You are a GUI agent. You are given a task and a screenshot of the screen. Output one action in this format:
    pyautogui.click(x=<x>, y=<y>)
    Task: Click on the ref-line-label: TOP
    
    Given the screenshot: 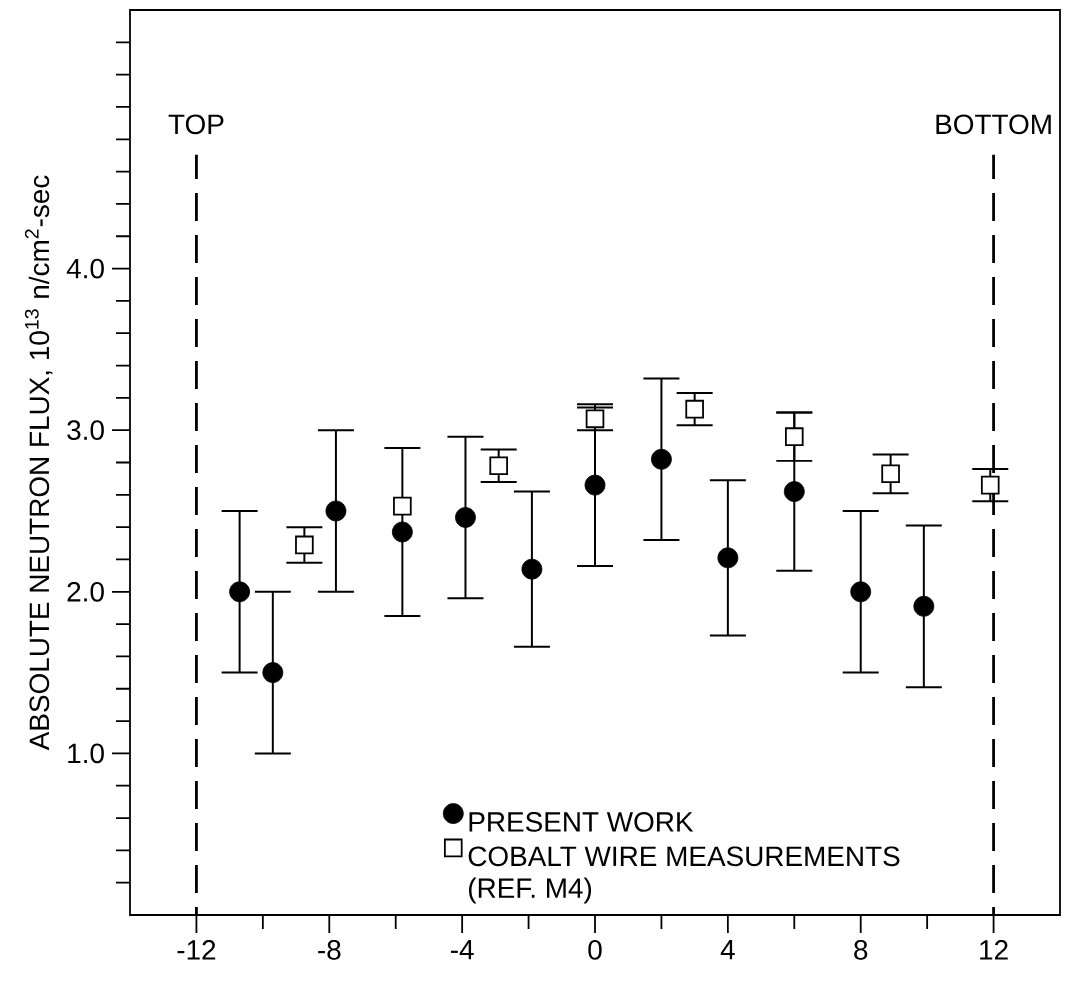 What is the action you would take?
    pyautogui.click(x=196, y=124)
    